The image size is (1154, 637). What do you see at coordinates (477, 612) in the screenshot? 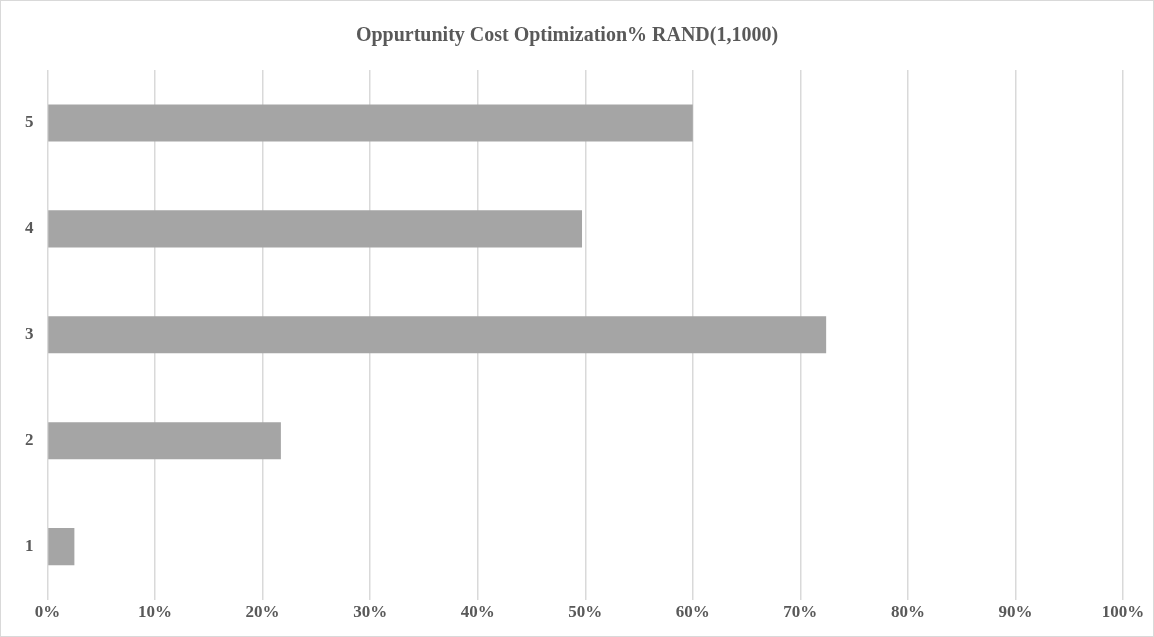
I see `x-tick-label: 40%` at bounding box center [477, 612].